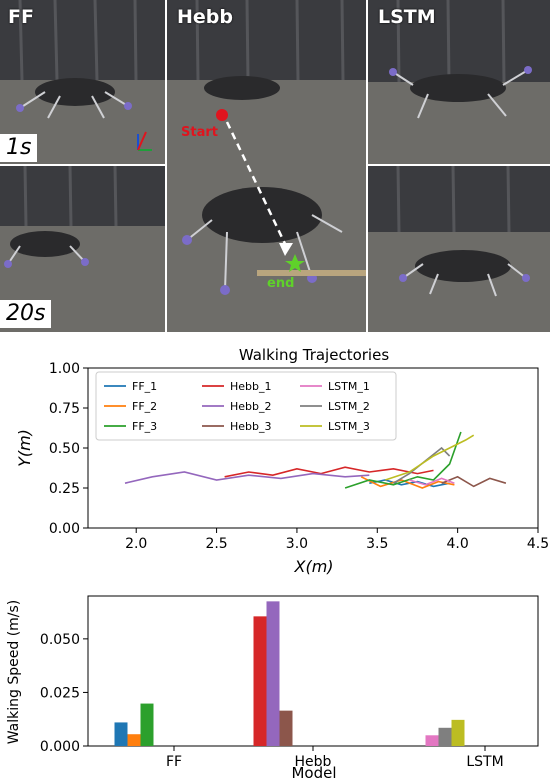 Image resolution: width=550 pixels, height=782 pixels. What do you see at coordinates (313, 762) in the screenshot?
I see `x-tick-label: Hebb` at bounding box center [313, 762].